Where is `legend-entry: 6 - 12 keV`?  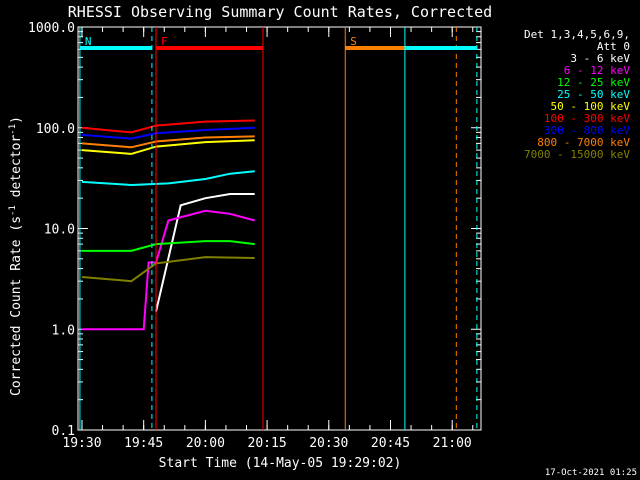 legend-entry: 6 - 12 keV is located at coordinates (597, 70).